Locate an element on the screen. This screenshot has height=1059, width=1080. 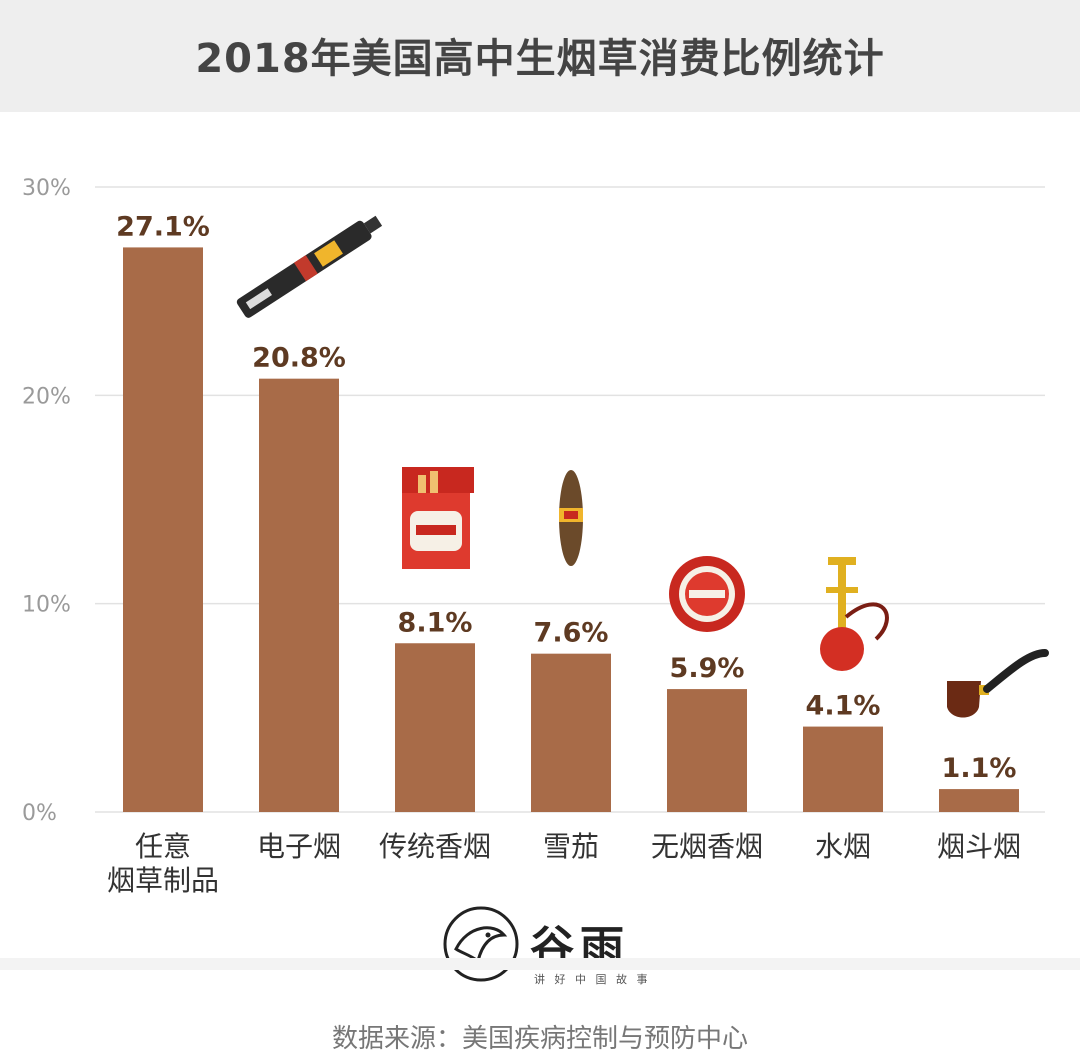
category-label: 无烟香烟 is located at coordinates (707, 846).